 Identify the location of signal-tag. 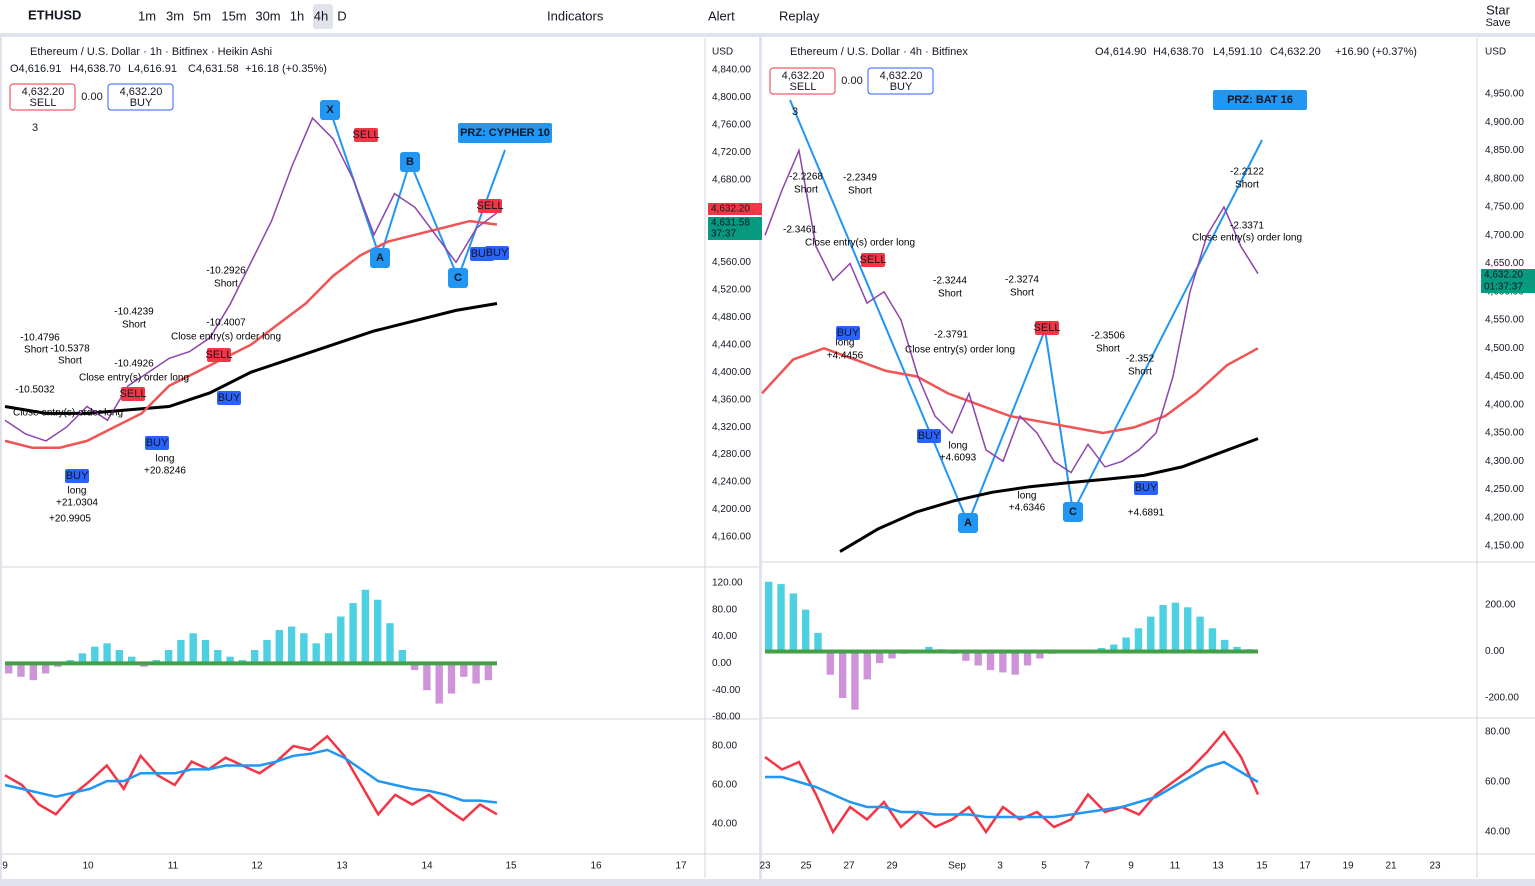
(873, 260).